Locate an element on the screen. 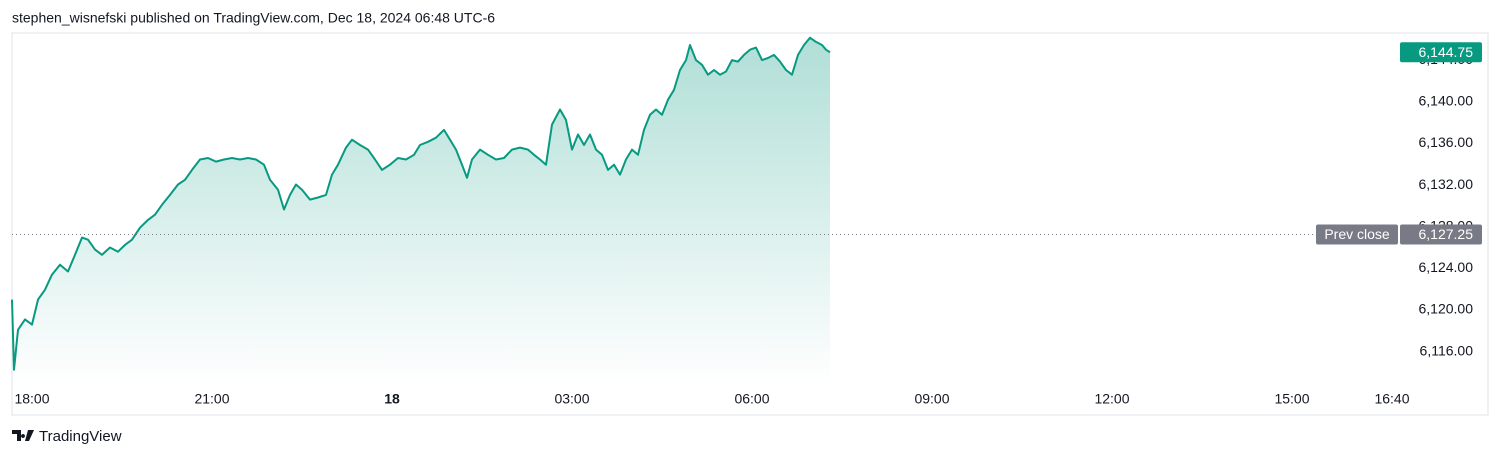 Image resolution: width=1500 pixels, height=457 pixels. y-tick-label: 6,124.00 is located at coordinates (1446, 267).